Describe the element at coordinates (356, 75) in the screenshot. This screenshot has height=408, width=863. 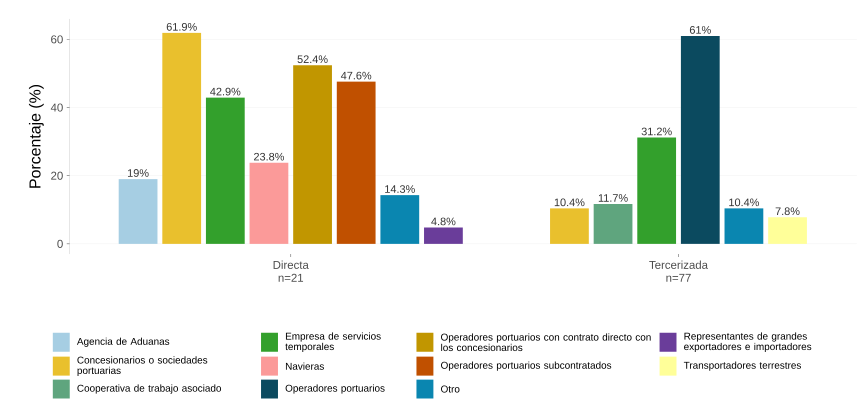
I see `data-label: 47.6%` at that location.